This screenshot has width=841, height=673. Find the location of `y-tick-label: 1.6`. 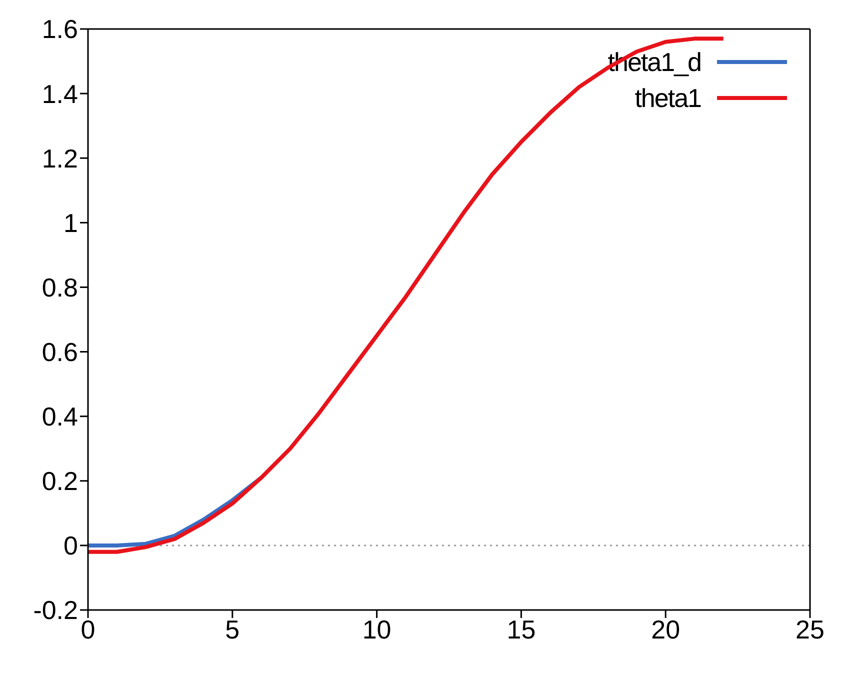

y-tick-label: 1.6 is located at coordinates (60, 29).